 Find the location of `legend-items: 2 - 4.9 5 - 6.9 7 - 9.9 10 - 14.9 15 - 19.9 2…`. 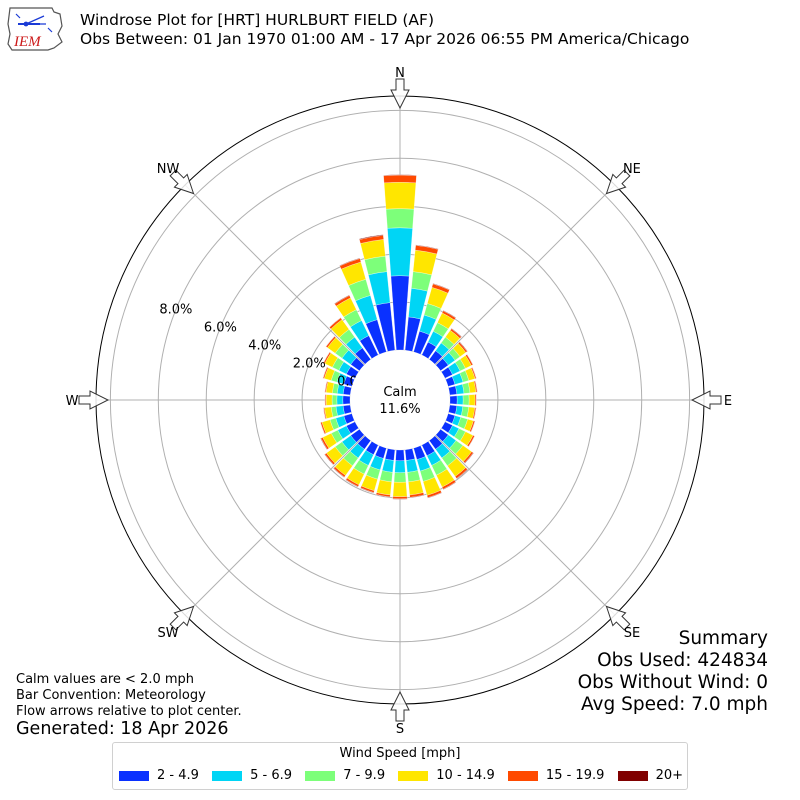

legend-items: 2 - 4.9 5 - 6.9 7 - 9.9 10 - 14.9 15 - 19.9 2… is located at coordinates (401, 775).